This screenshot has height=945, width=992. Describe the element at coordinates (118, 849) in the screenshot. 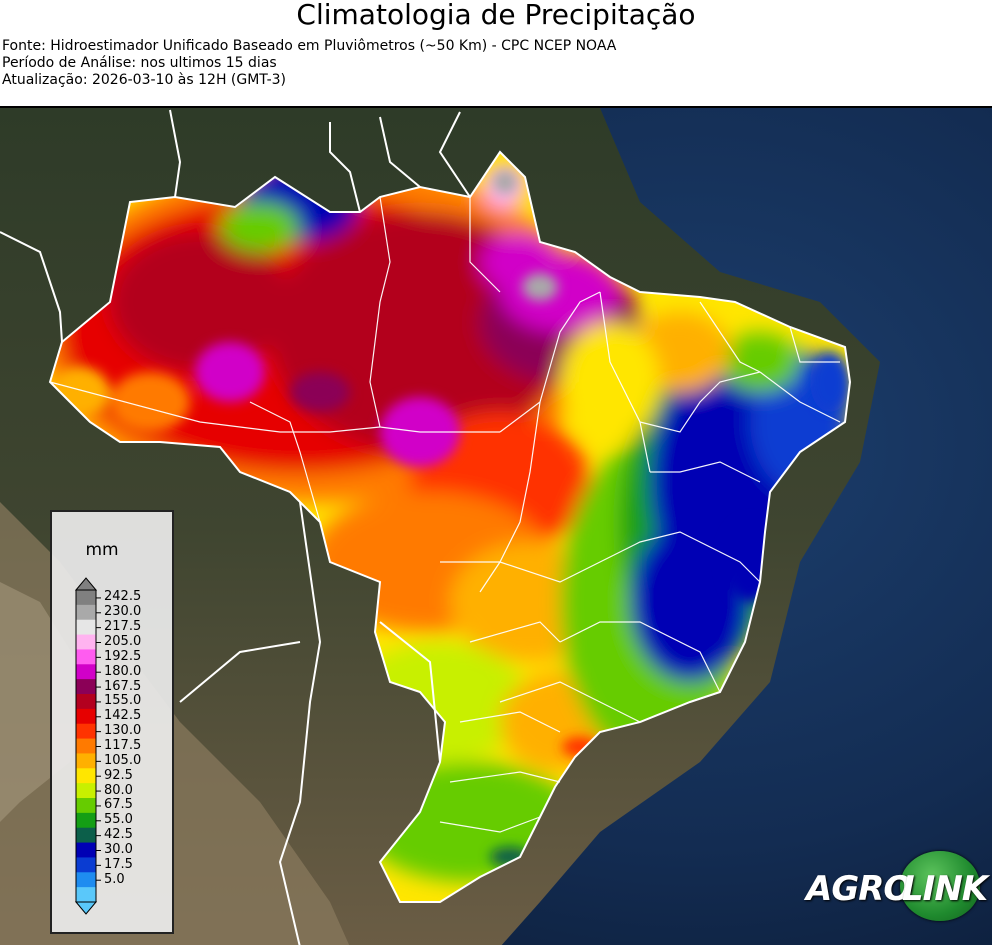

I see `colorbar-tick-label: 30.0` at that location.